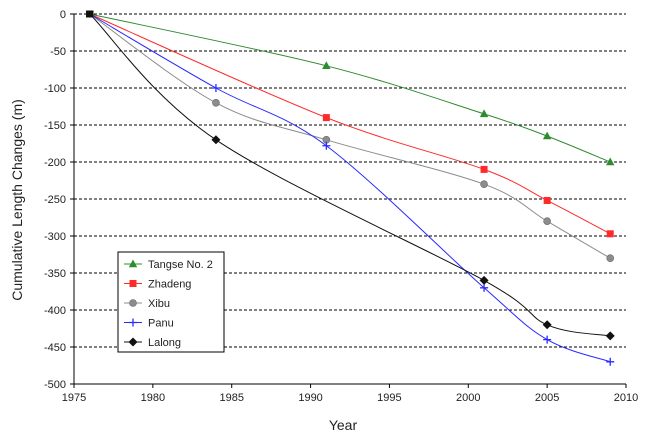 The width and height of the screenshot is (646, 442). Describe the element at coordinates (55, 200) in the screenshot. I see `y-tick-label: -250` at that location.